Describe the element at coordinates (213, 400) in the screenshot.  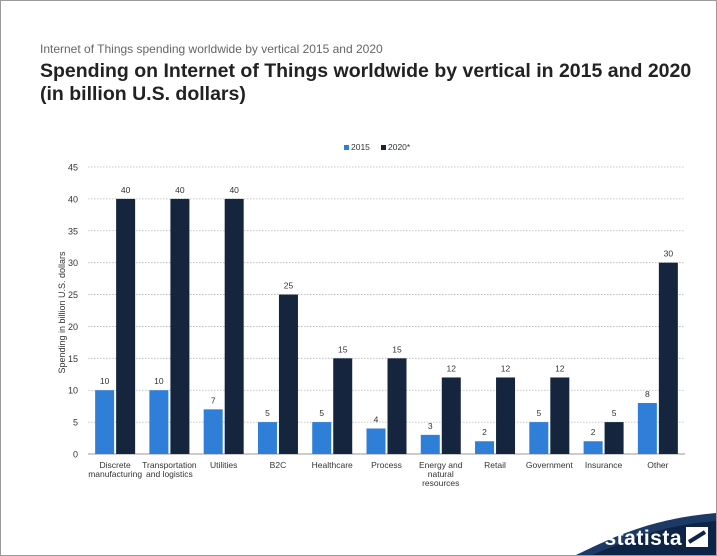
I see `data-label: 7` at that location.